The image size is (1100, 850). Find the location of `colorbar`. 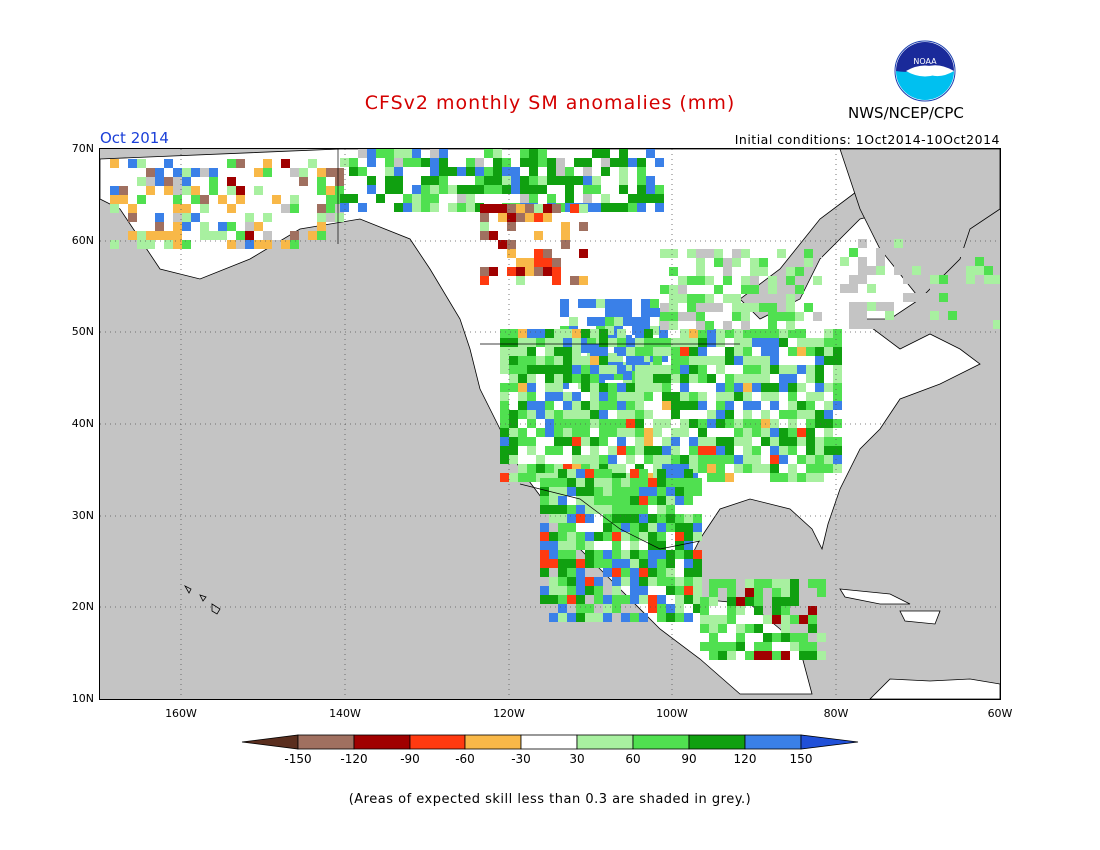

colorbar is located at coordinates (550, 742).